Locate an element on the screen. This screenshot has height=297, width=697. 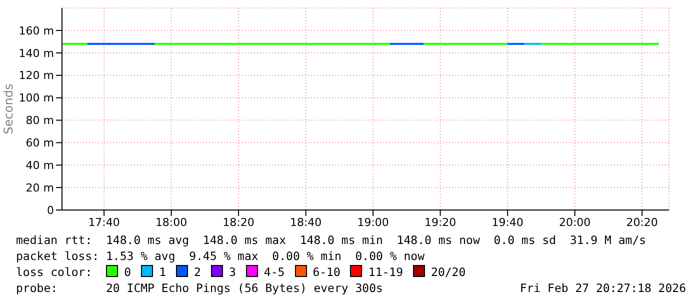
y-tick-label: 80 m is located at coordinates (40, 121).